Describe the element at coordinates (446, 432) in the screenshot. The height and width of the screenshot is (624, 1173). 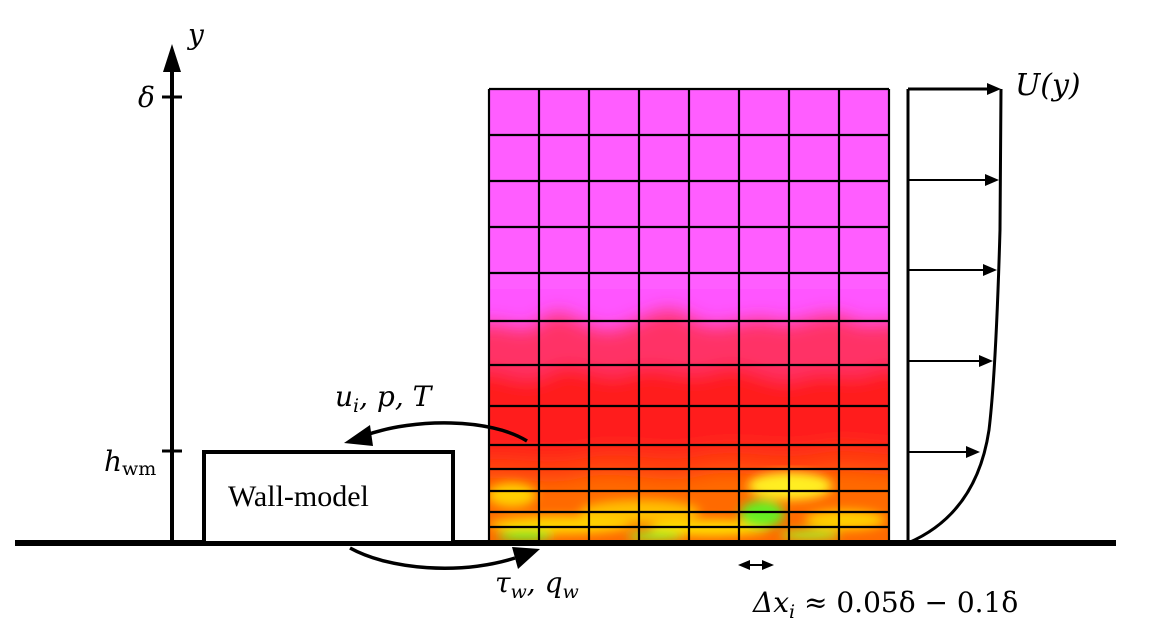
I see `curved-arrow-left-icon` at that location.